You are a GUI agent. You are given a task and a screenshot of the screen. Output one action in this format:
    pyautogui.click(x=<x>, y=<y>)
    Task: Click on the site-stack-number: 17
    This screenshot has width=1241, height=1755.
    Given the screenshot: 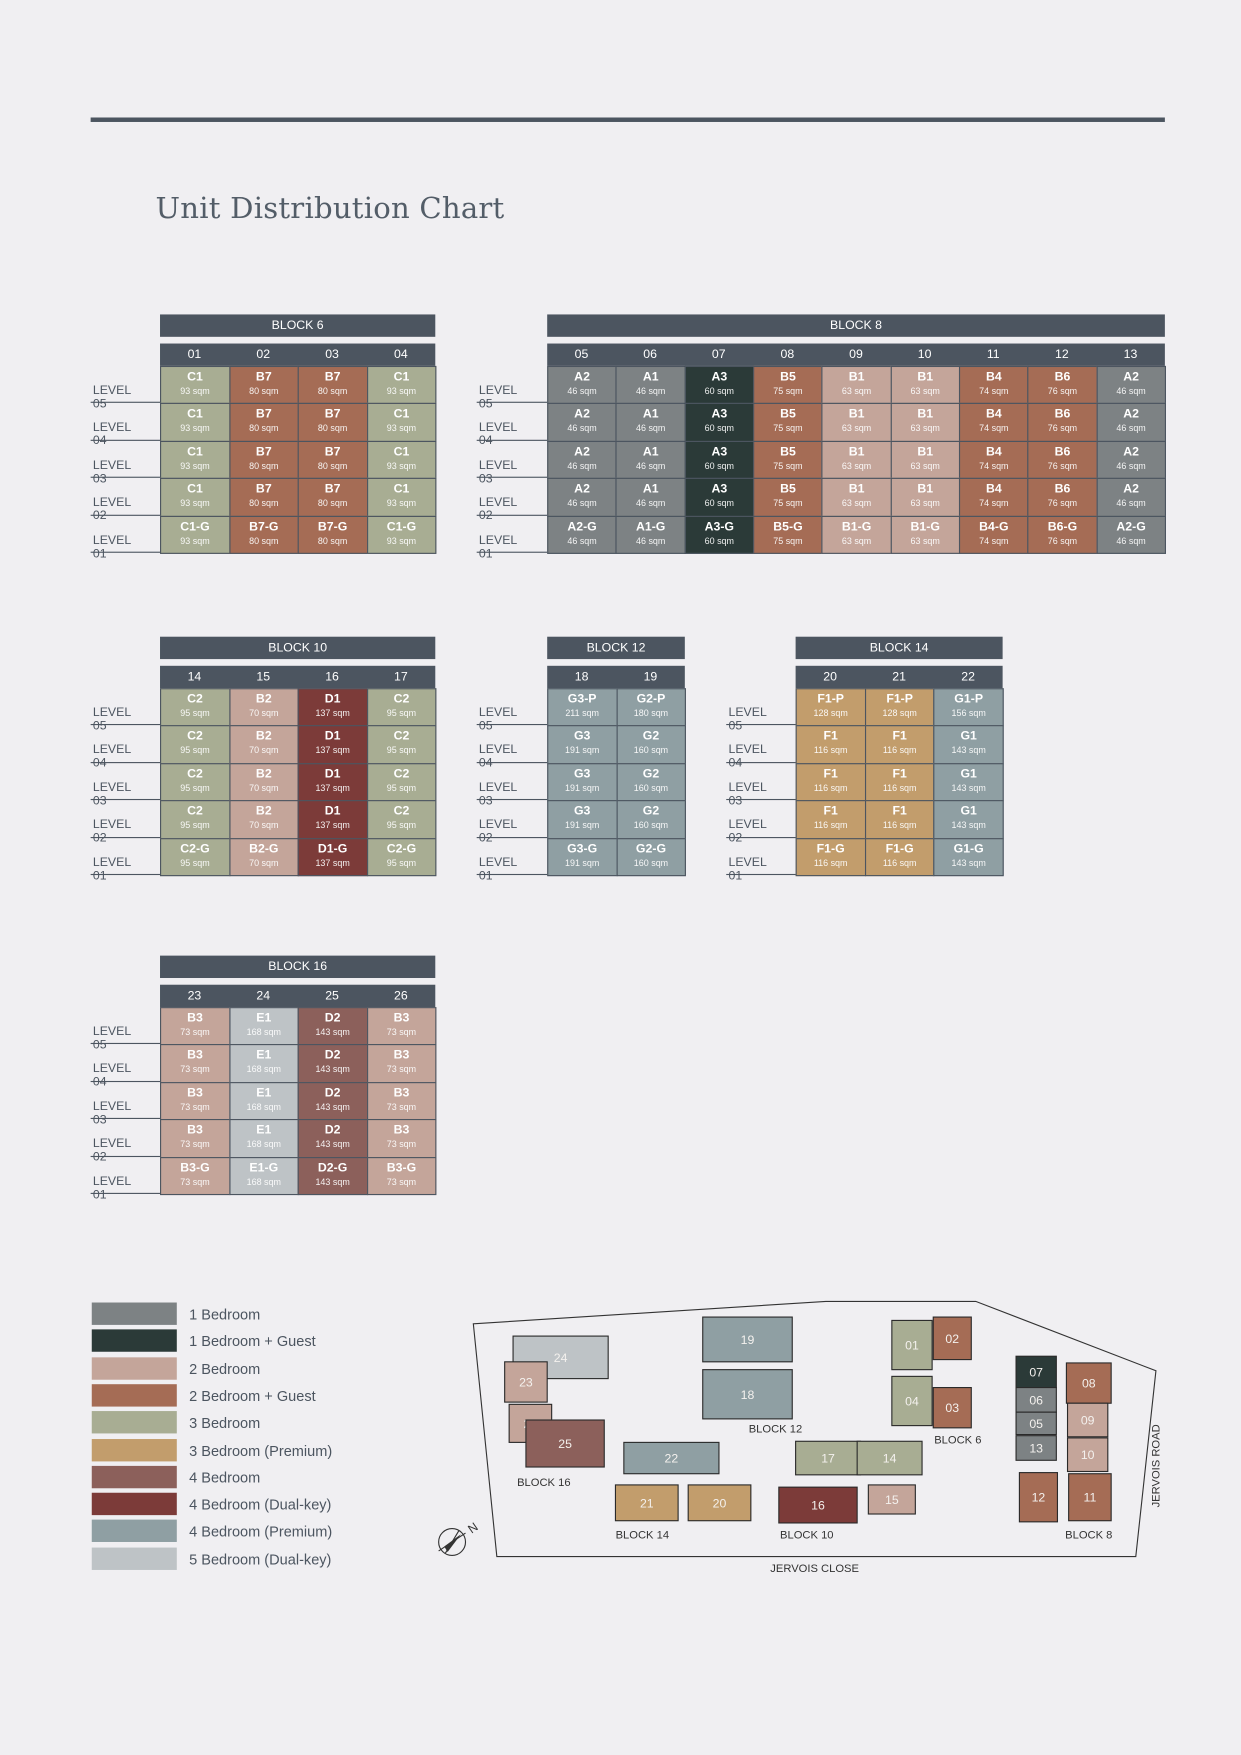 What is the action you would take?
    pyautogui.click(x=828, y=1459)
    